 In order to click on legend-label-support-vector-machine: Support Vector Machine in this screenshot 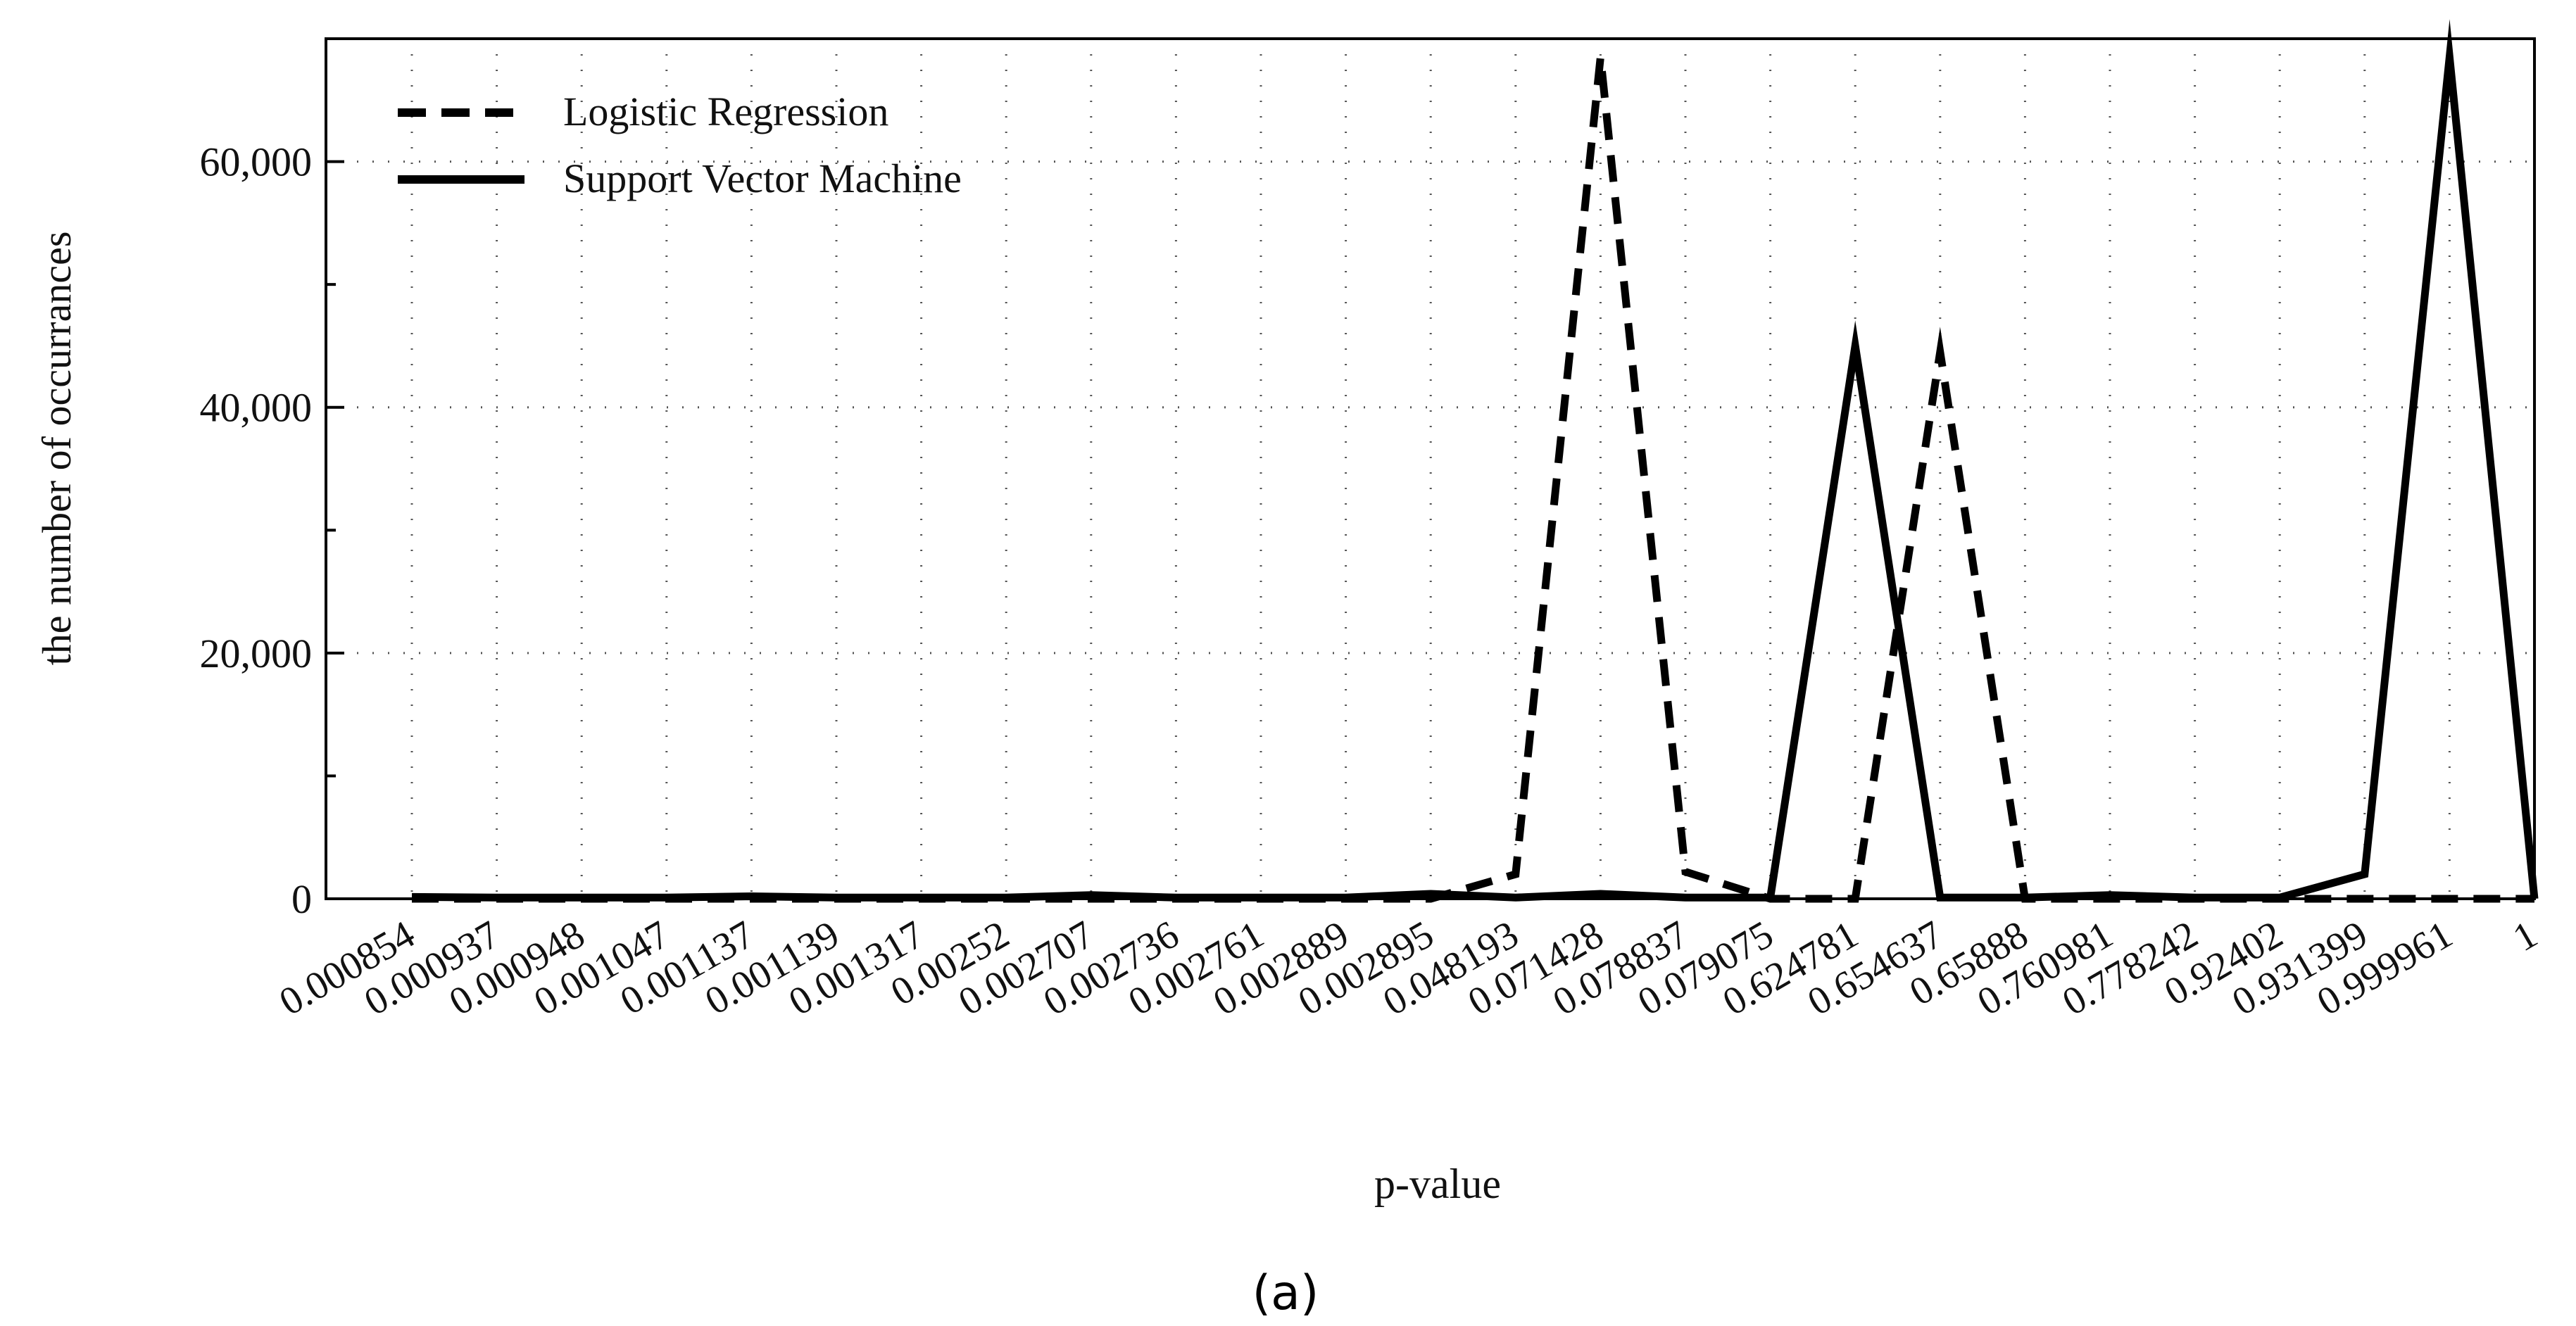, I will do `click(763, 178)`.